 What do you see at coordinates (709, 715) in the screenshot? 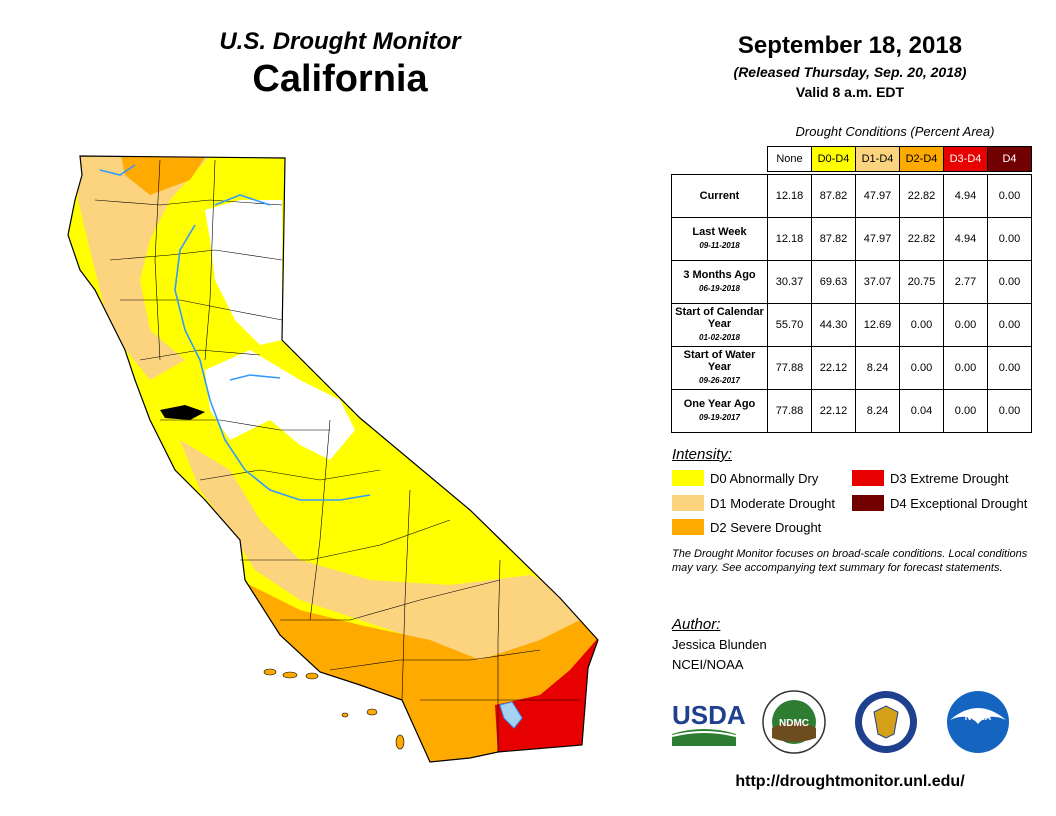
I see `usda-logo-text: USDA` at bounding box center [709, 715].